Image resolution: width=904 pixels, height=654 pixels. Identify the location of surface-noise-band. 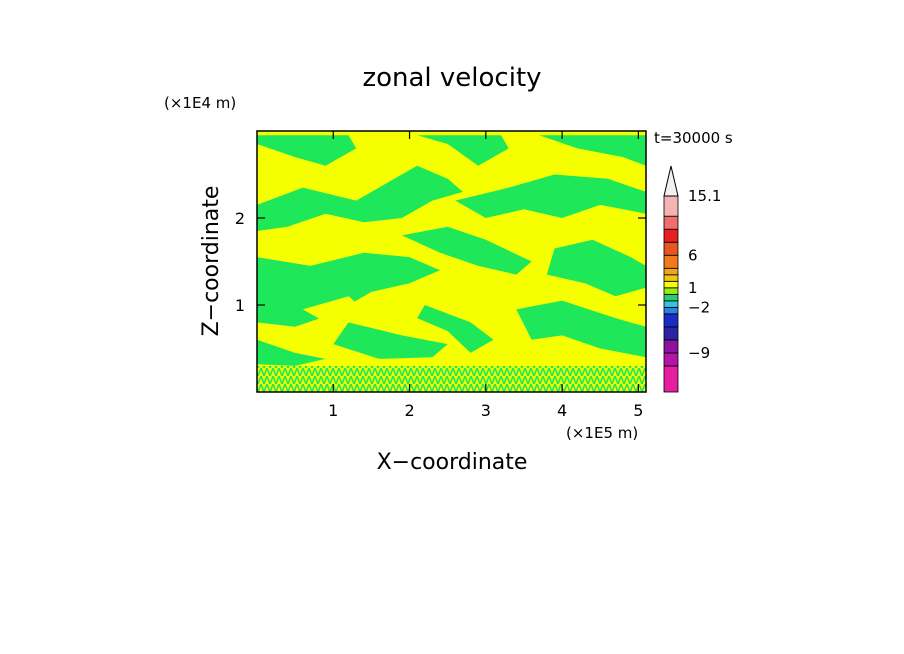
(451, 379).